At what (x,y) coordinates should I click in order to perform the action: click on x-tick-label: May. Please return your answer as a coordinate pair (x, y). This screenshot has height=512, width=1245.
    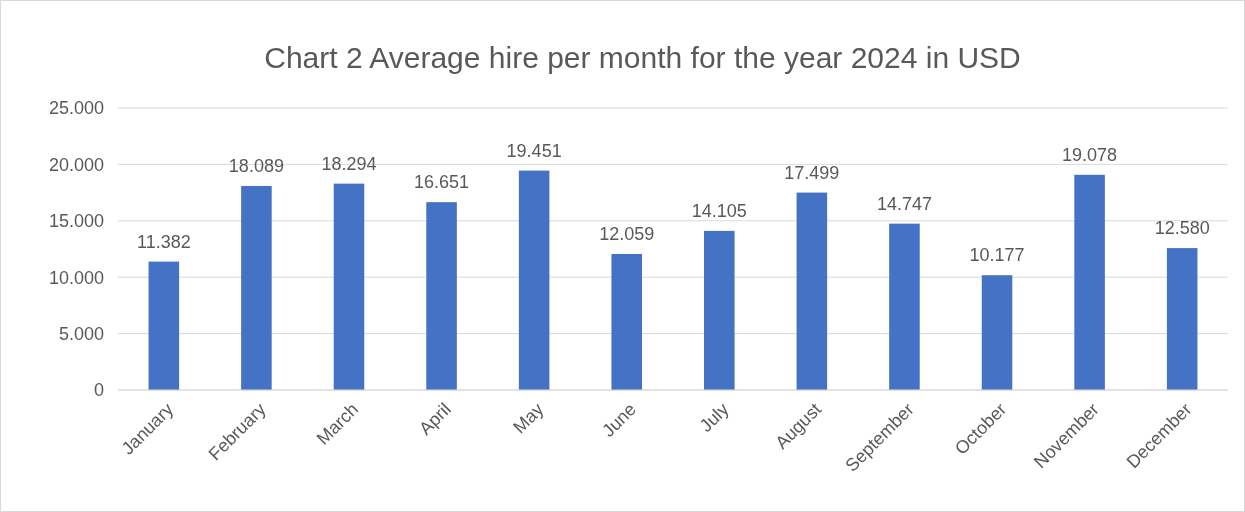
    Looking at the image, I should click on (528, 418).